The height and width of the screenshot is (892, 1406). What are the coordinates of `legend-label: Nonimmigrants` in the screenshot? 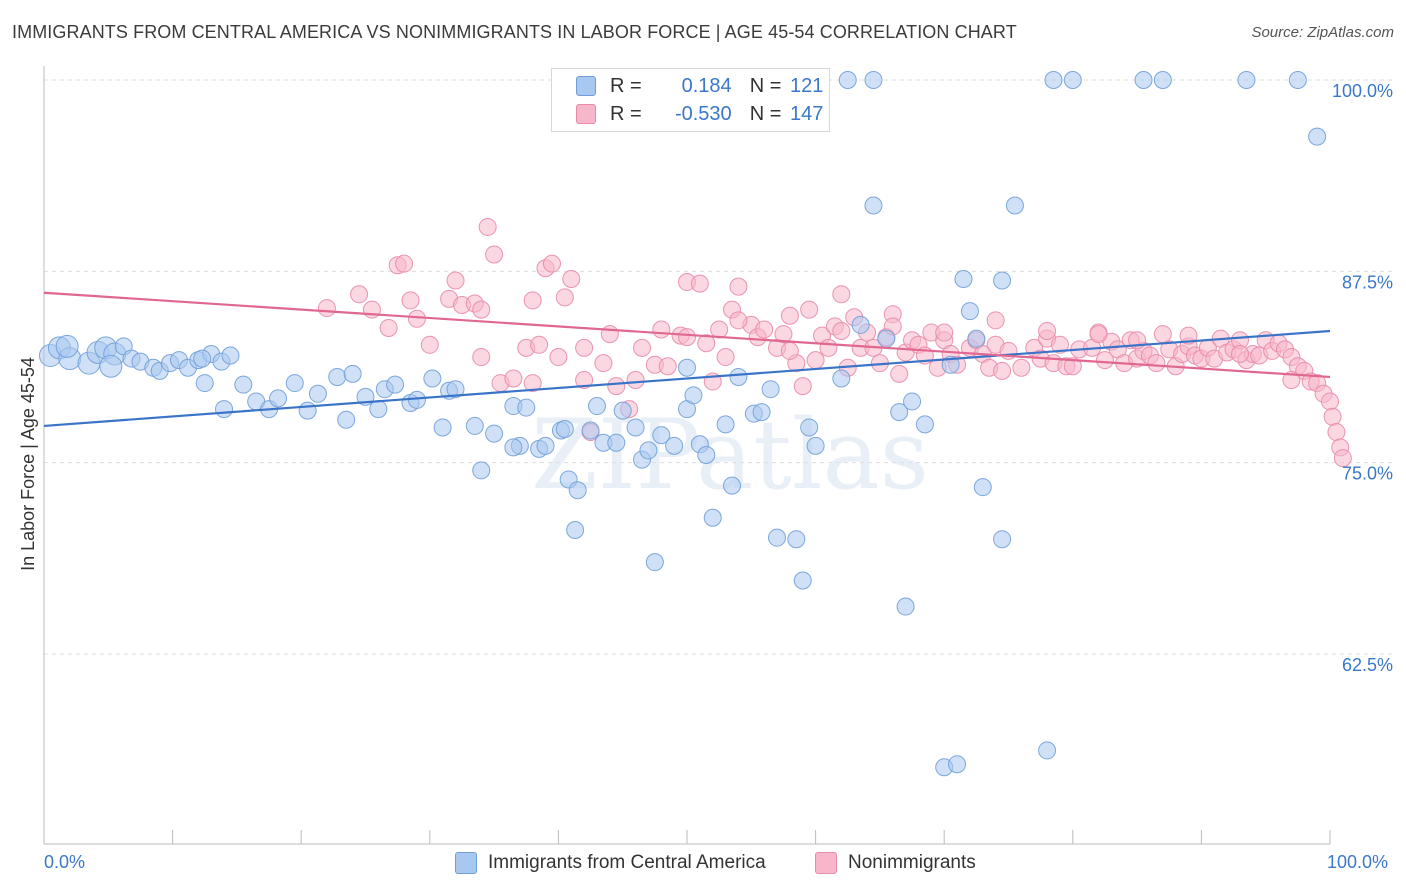 It's located at (912, 862).